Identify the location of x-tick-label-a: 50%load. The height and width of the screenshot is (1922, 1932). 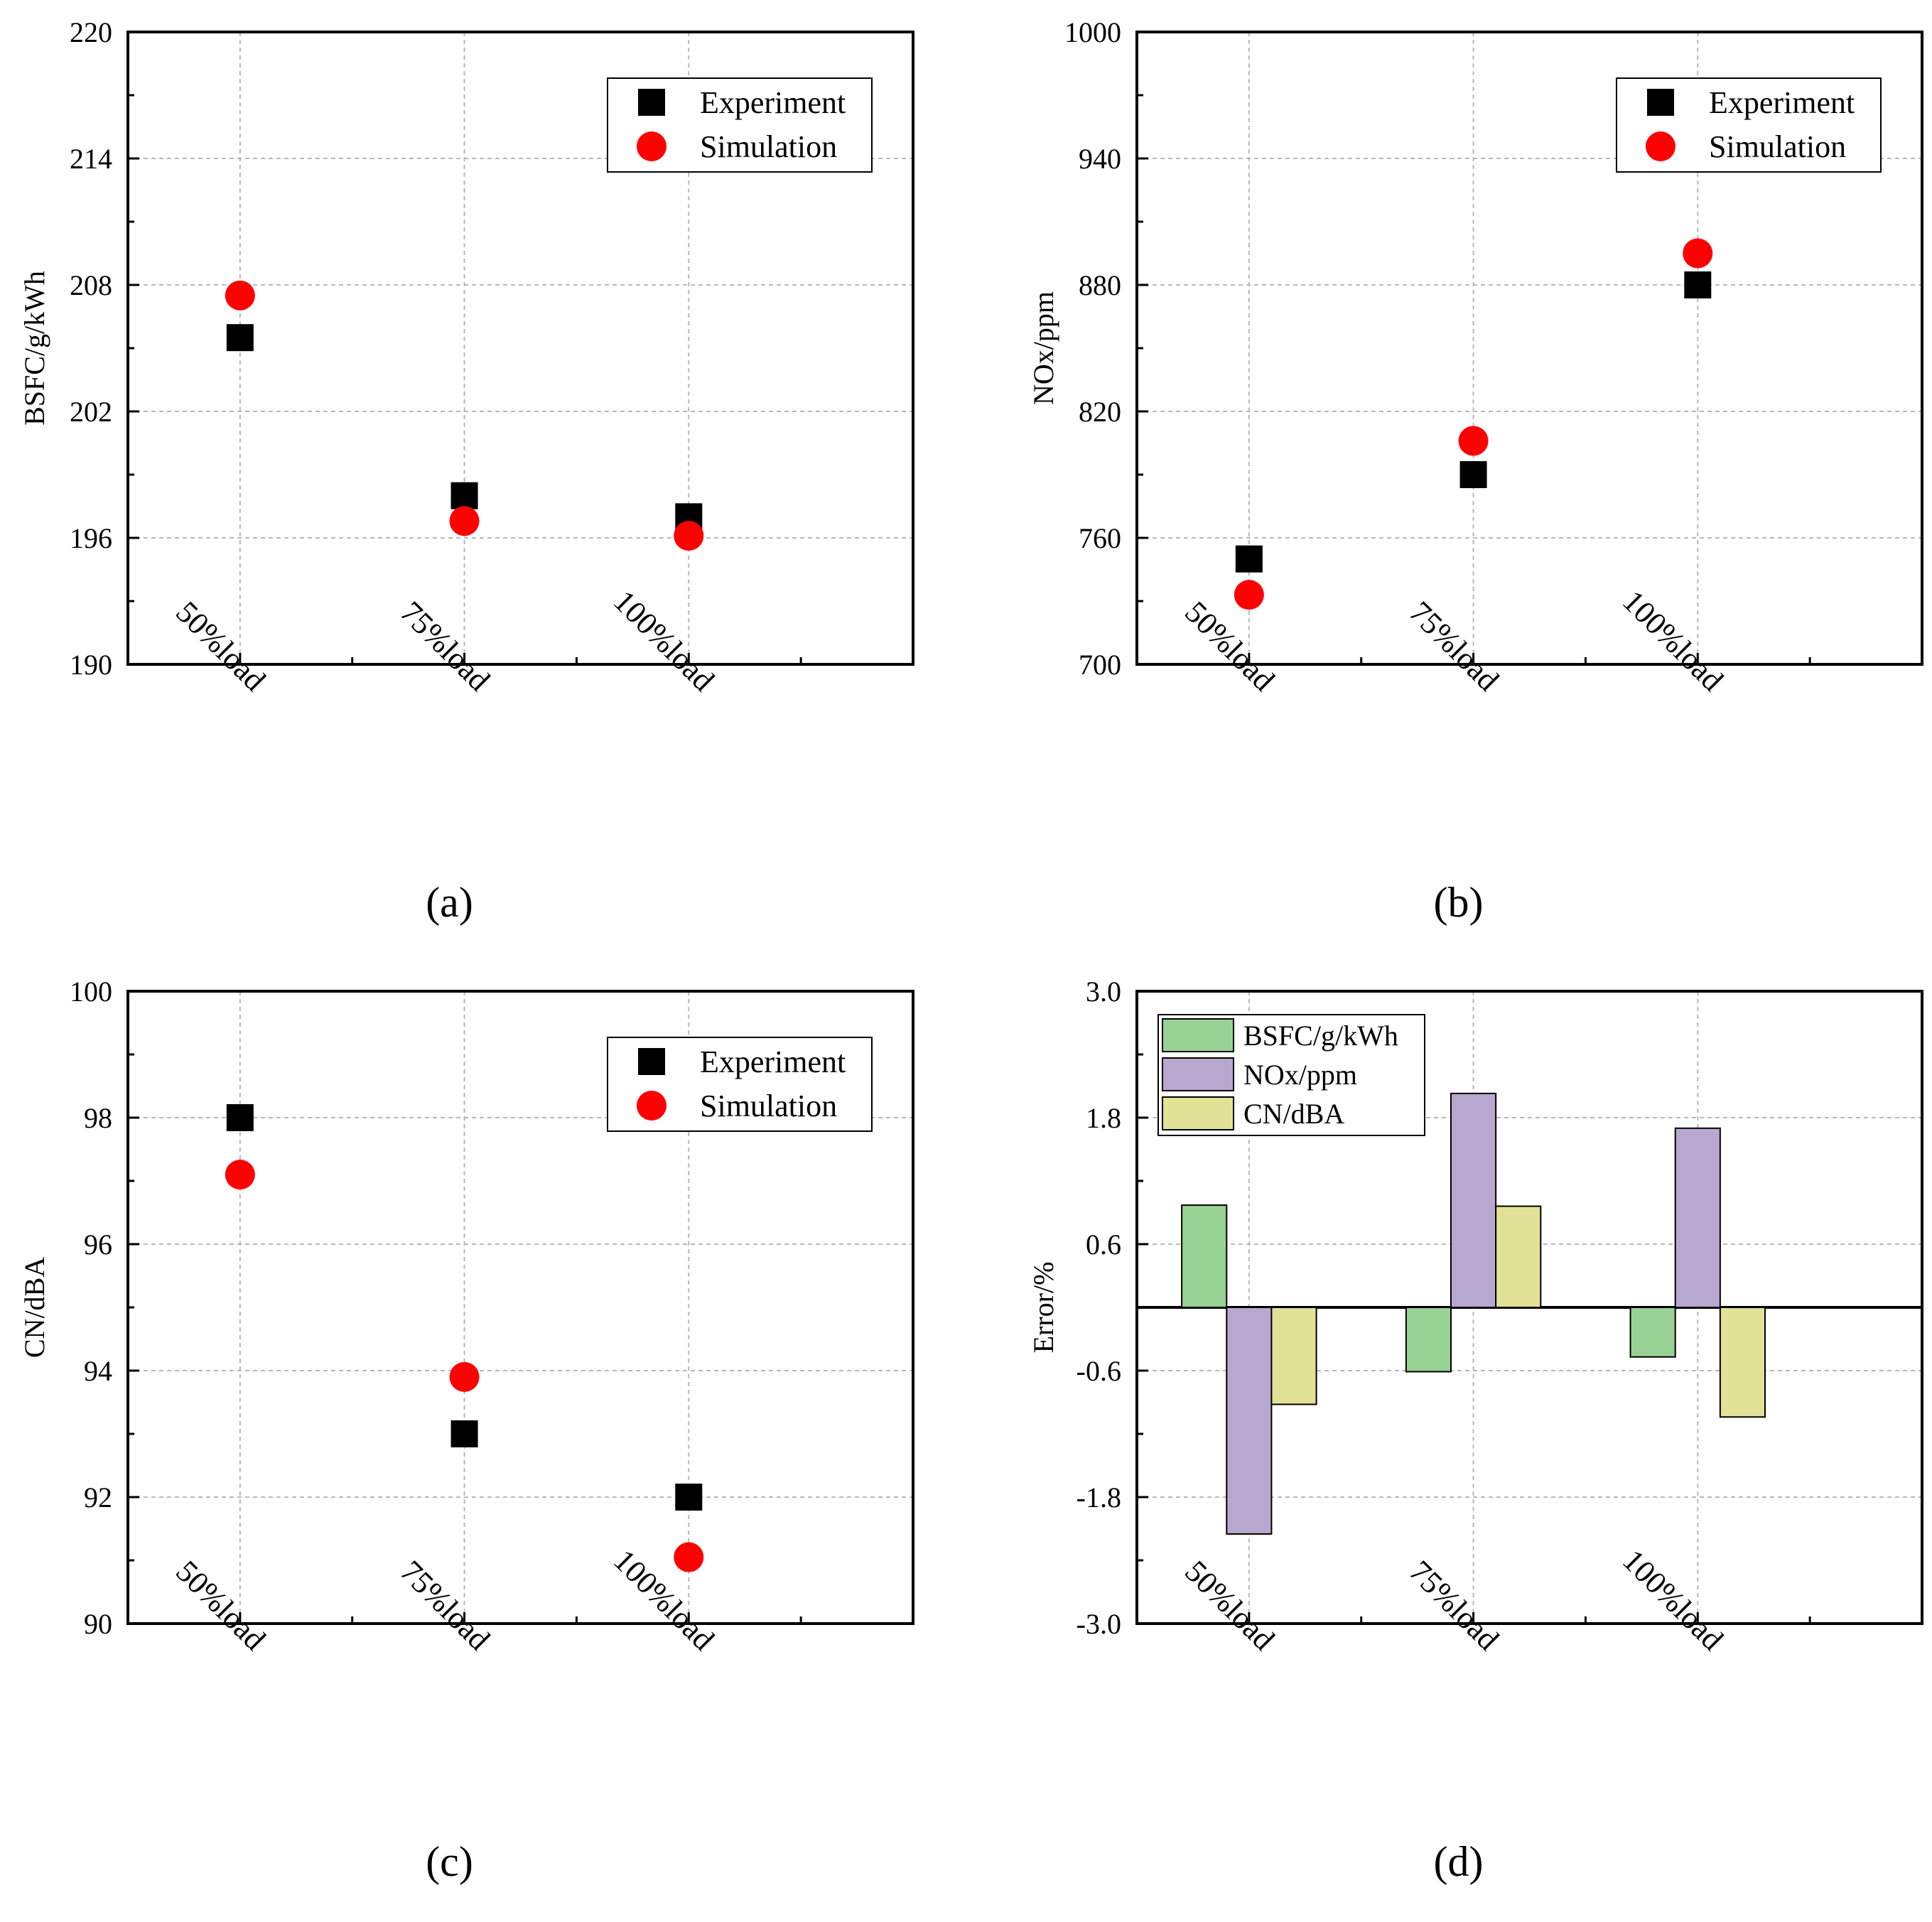
(220, 646).